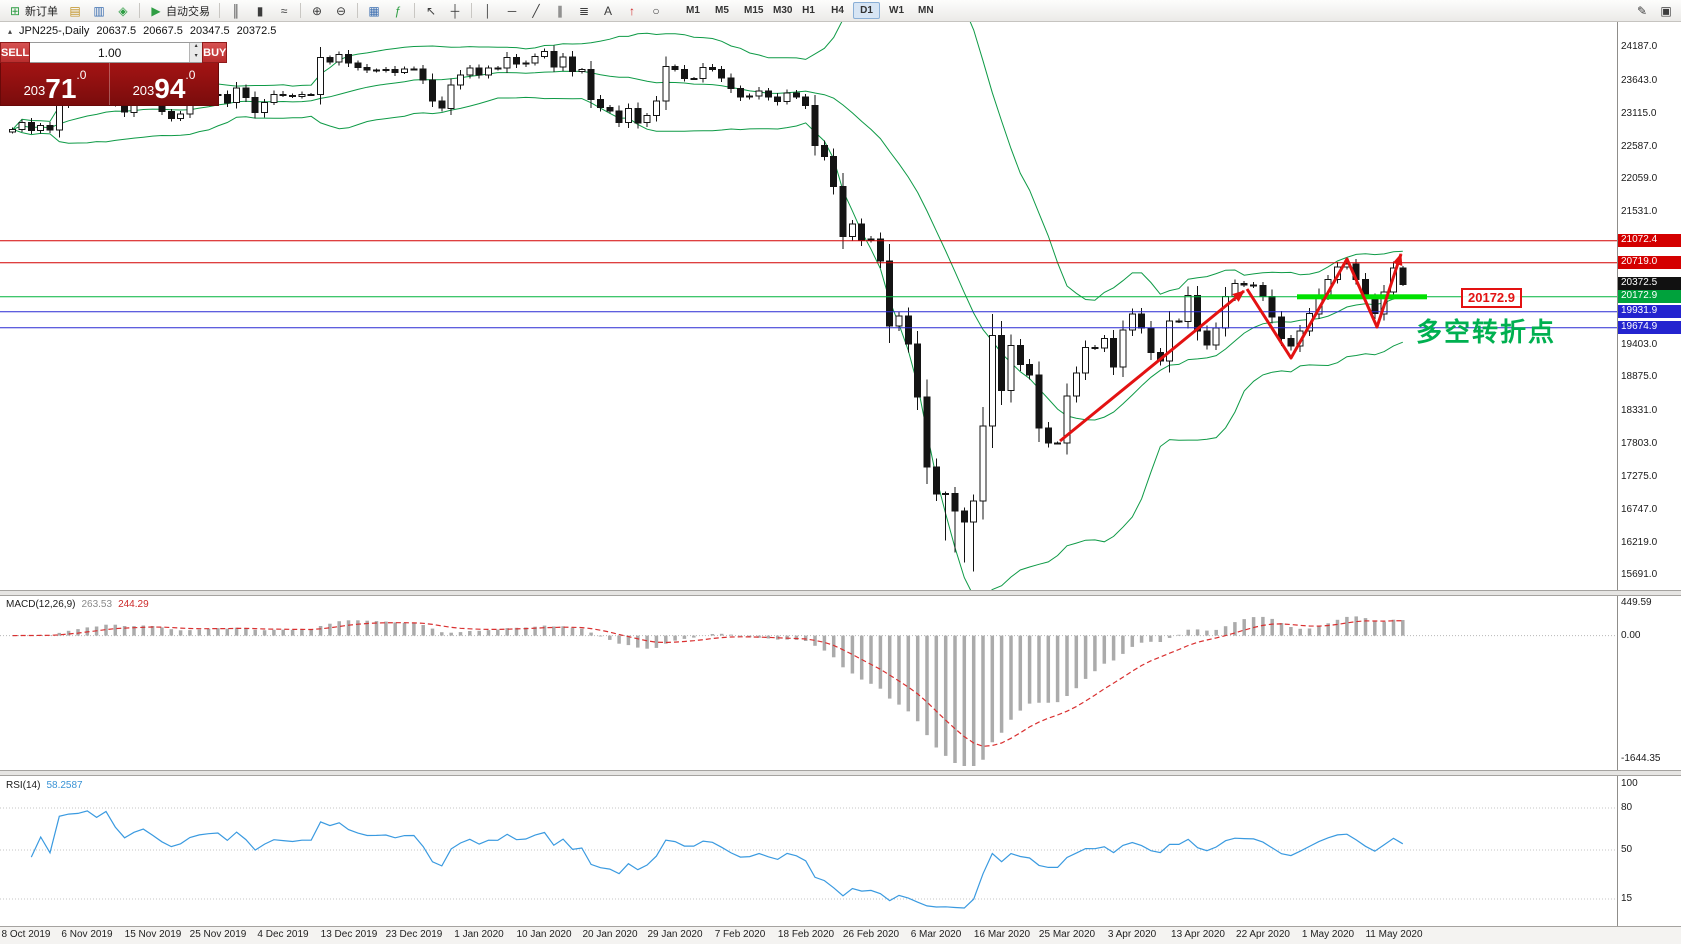  I want to click on sell-button: SELL, so click(15, 52).